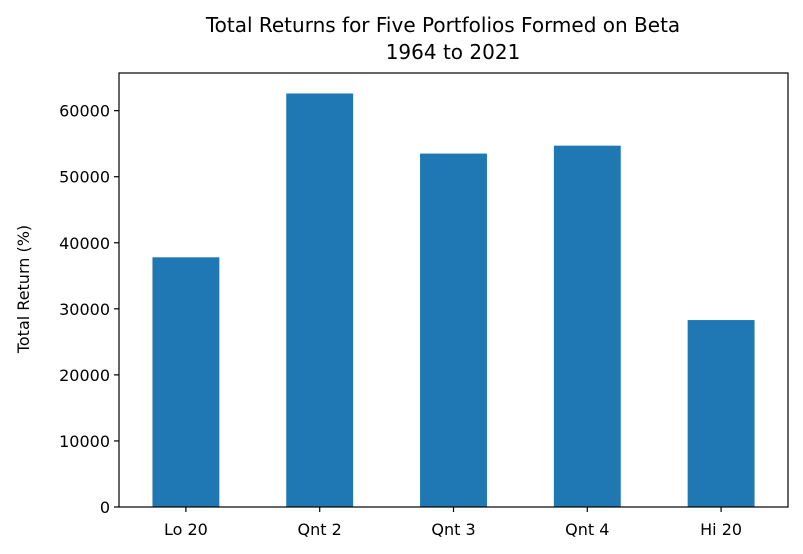 Image resolution: width=803 pixels, height=554 pixels. I want to click on x-tick-label: Hi 20, so click(721, 529).